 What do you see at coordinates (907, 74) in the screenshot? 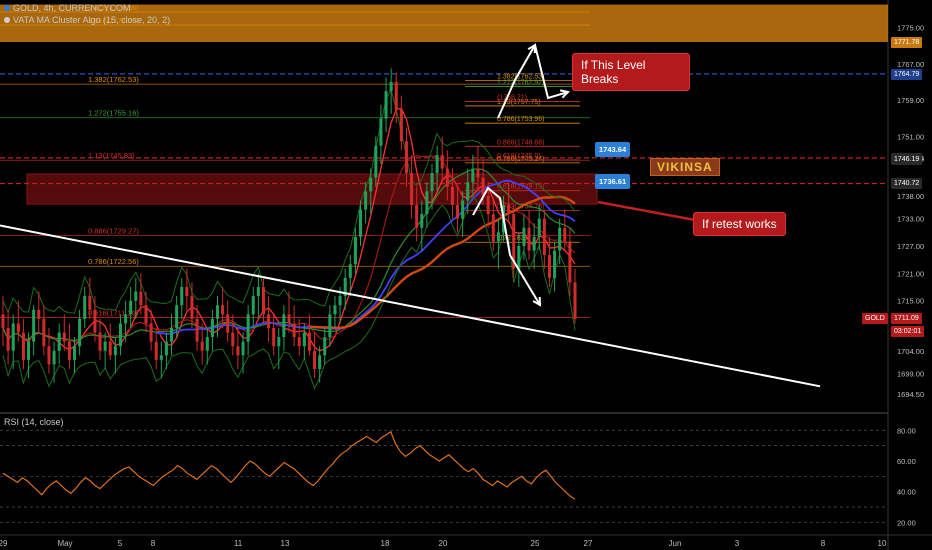
I see `price-tag: 1764.79` at bounding box center [907, 74].